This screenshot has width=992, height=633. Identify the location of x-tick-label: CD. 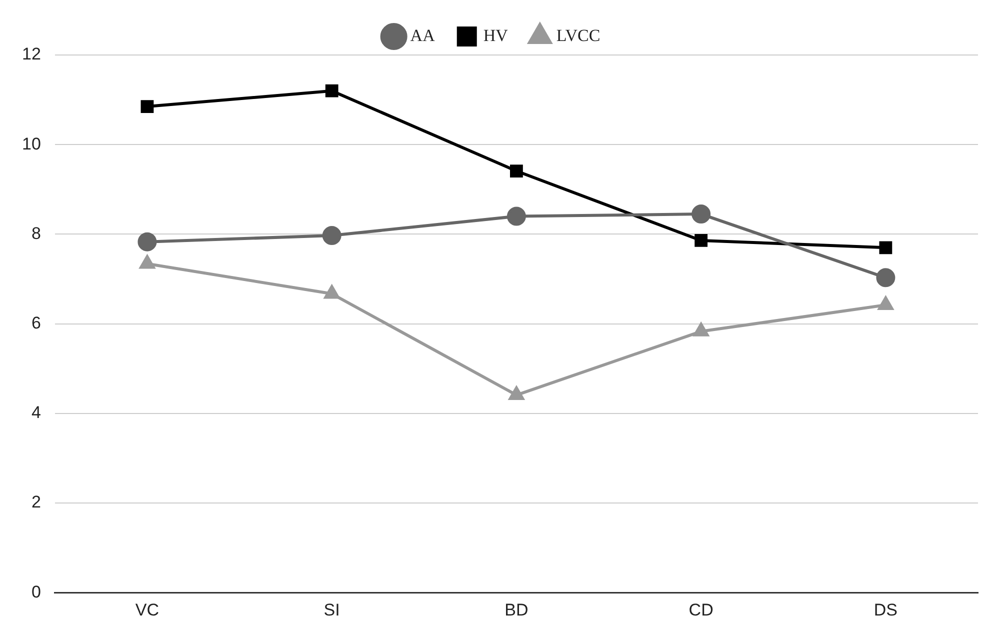
(701, 610).